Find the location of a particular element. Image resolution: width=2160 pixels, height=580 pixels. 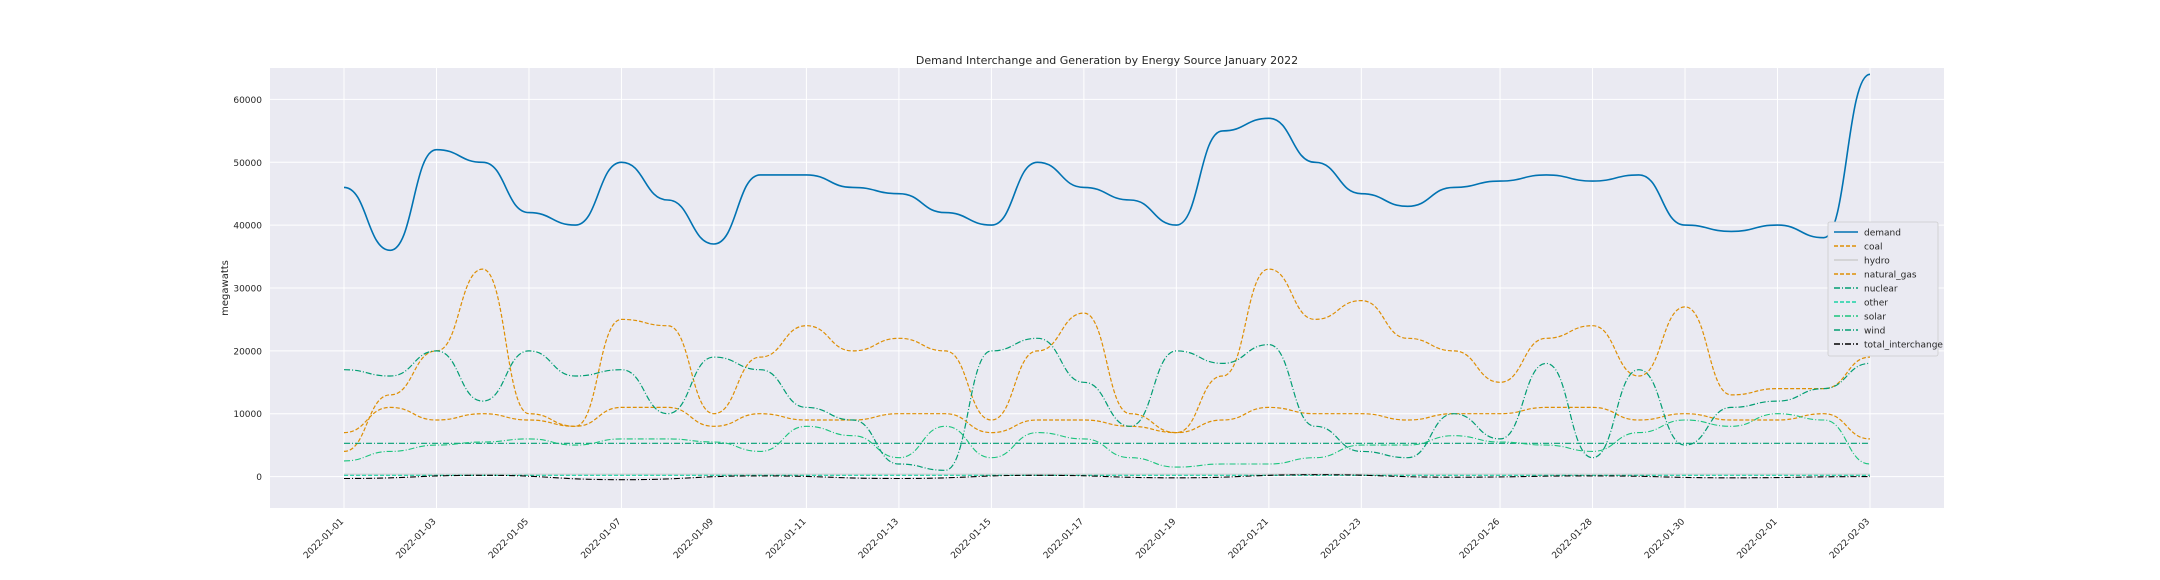

legend-label-solar: solar is located at coordinates (1875, 318).